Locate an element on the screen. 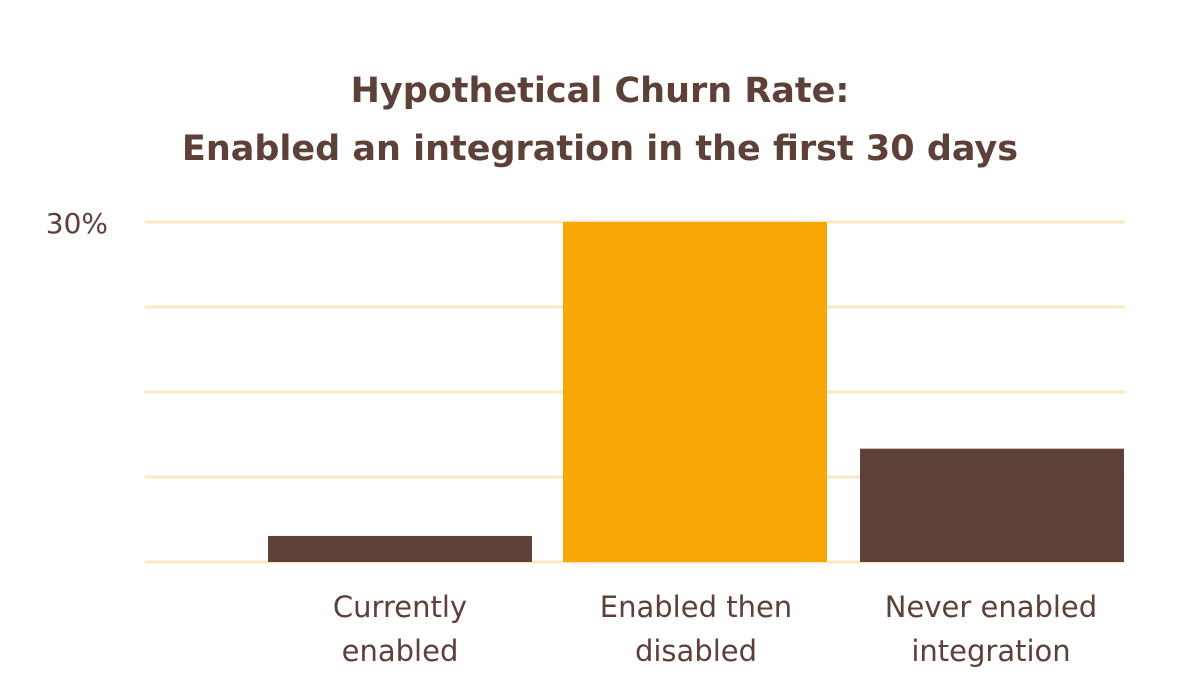 The width and height of the screenshot is (1200, 700). category-label-currently-enabled: Currently enabled is located at coordinates (400, 629).